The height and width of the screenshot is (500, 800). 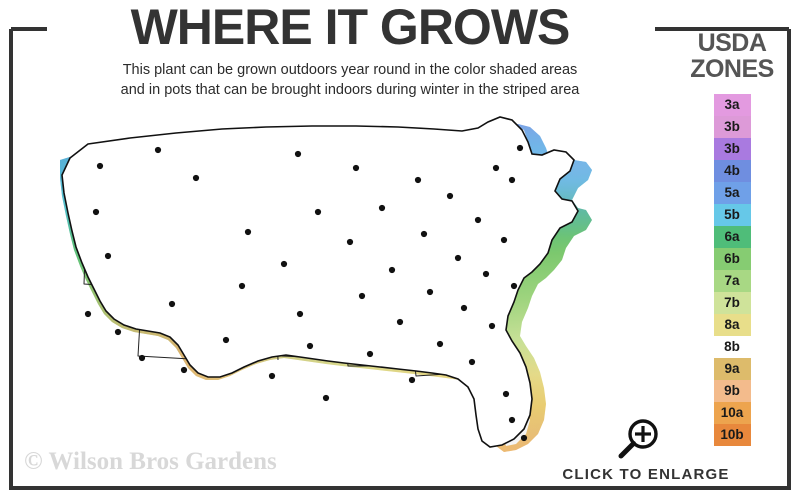 I want to click on legend-swatch-5b: 5b, so click(x=732, y=215).